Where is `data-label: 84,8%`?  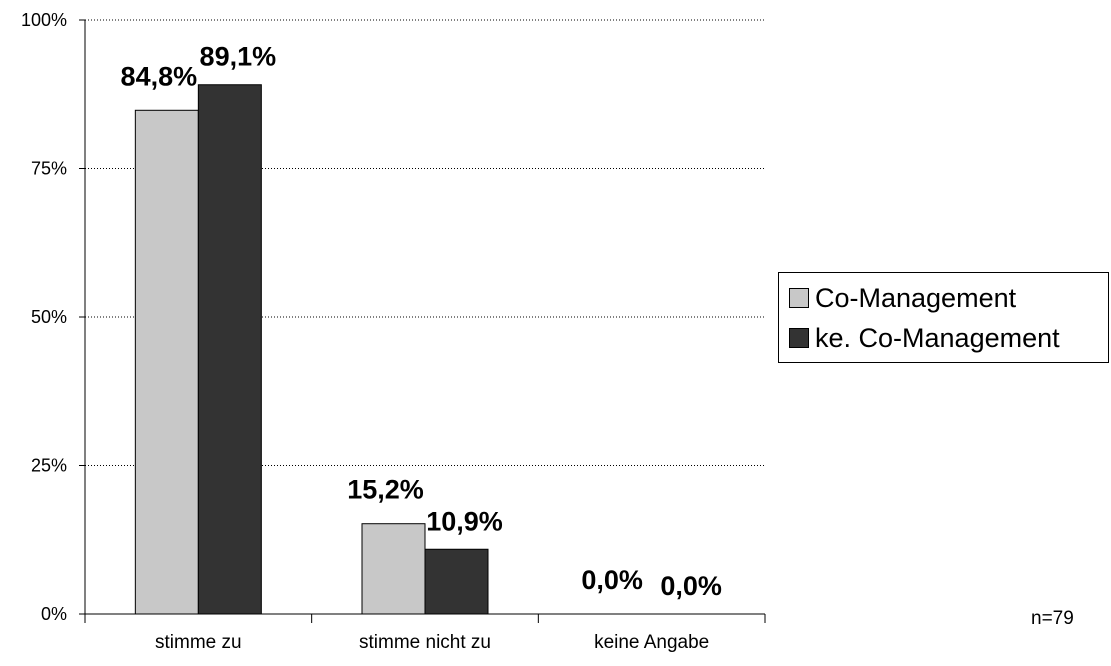
data-label: 84,8% is located at coordinates (159, 76).